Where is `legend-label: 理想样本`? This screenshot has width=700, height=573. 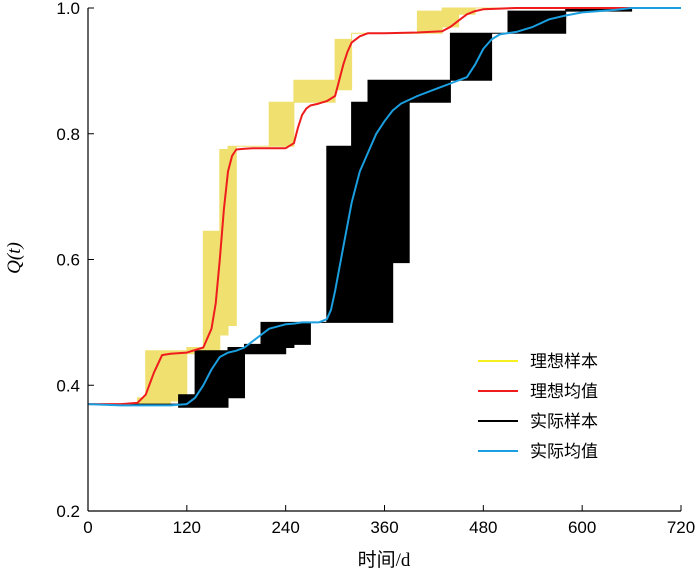
legend-label: 理想样本 is located at coordinates (564, 362).